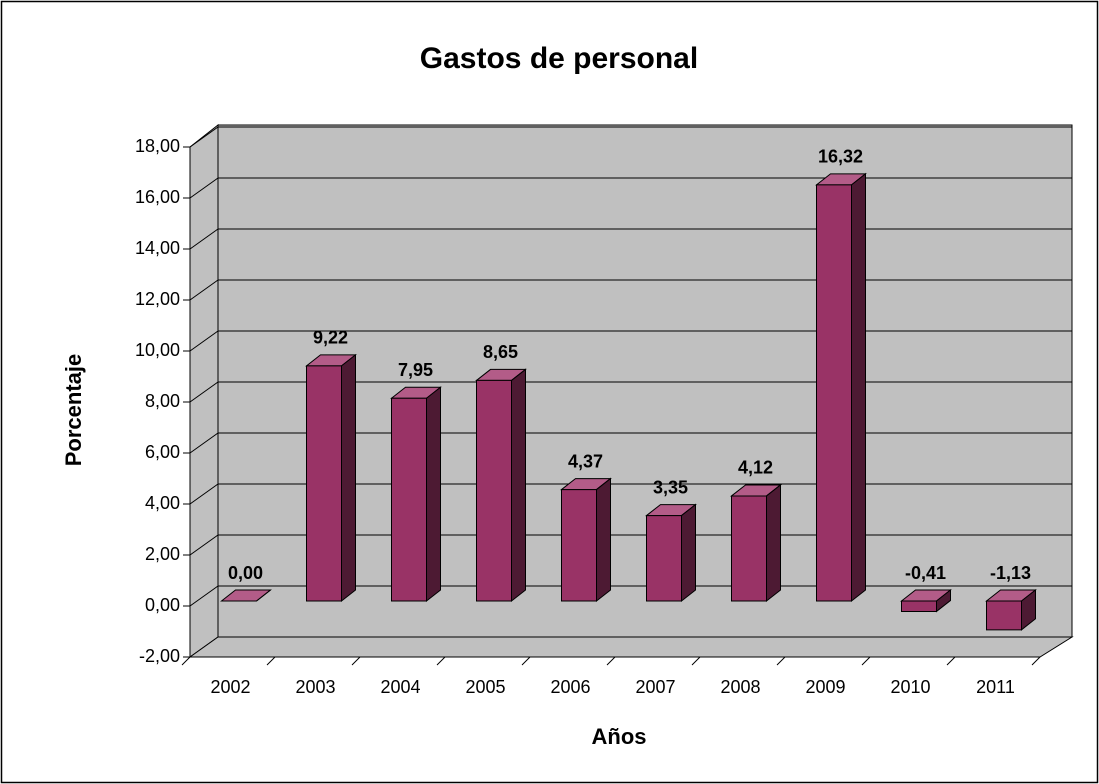 The width and height of the screenshot is (1099, 784). Describe the element at coordinates (670, 487) in the screenshot. I see `data-label: 3,35` at that location.